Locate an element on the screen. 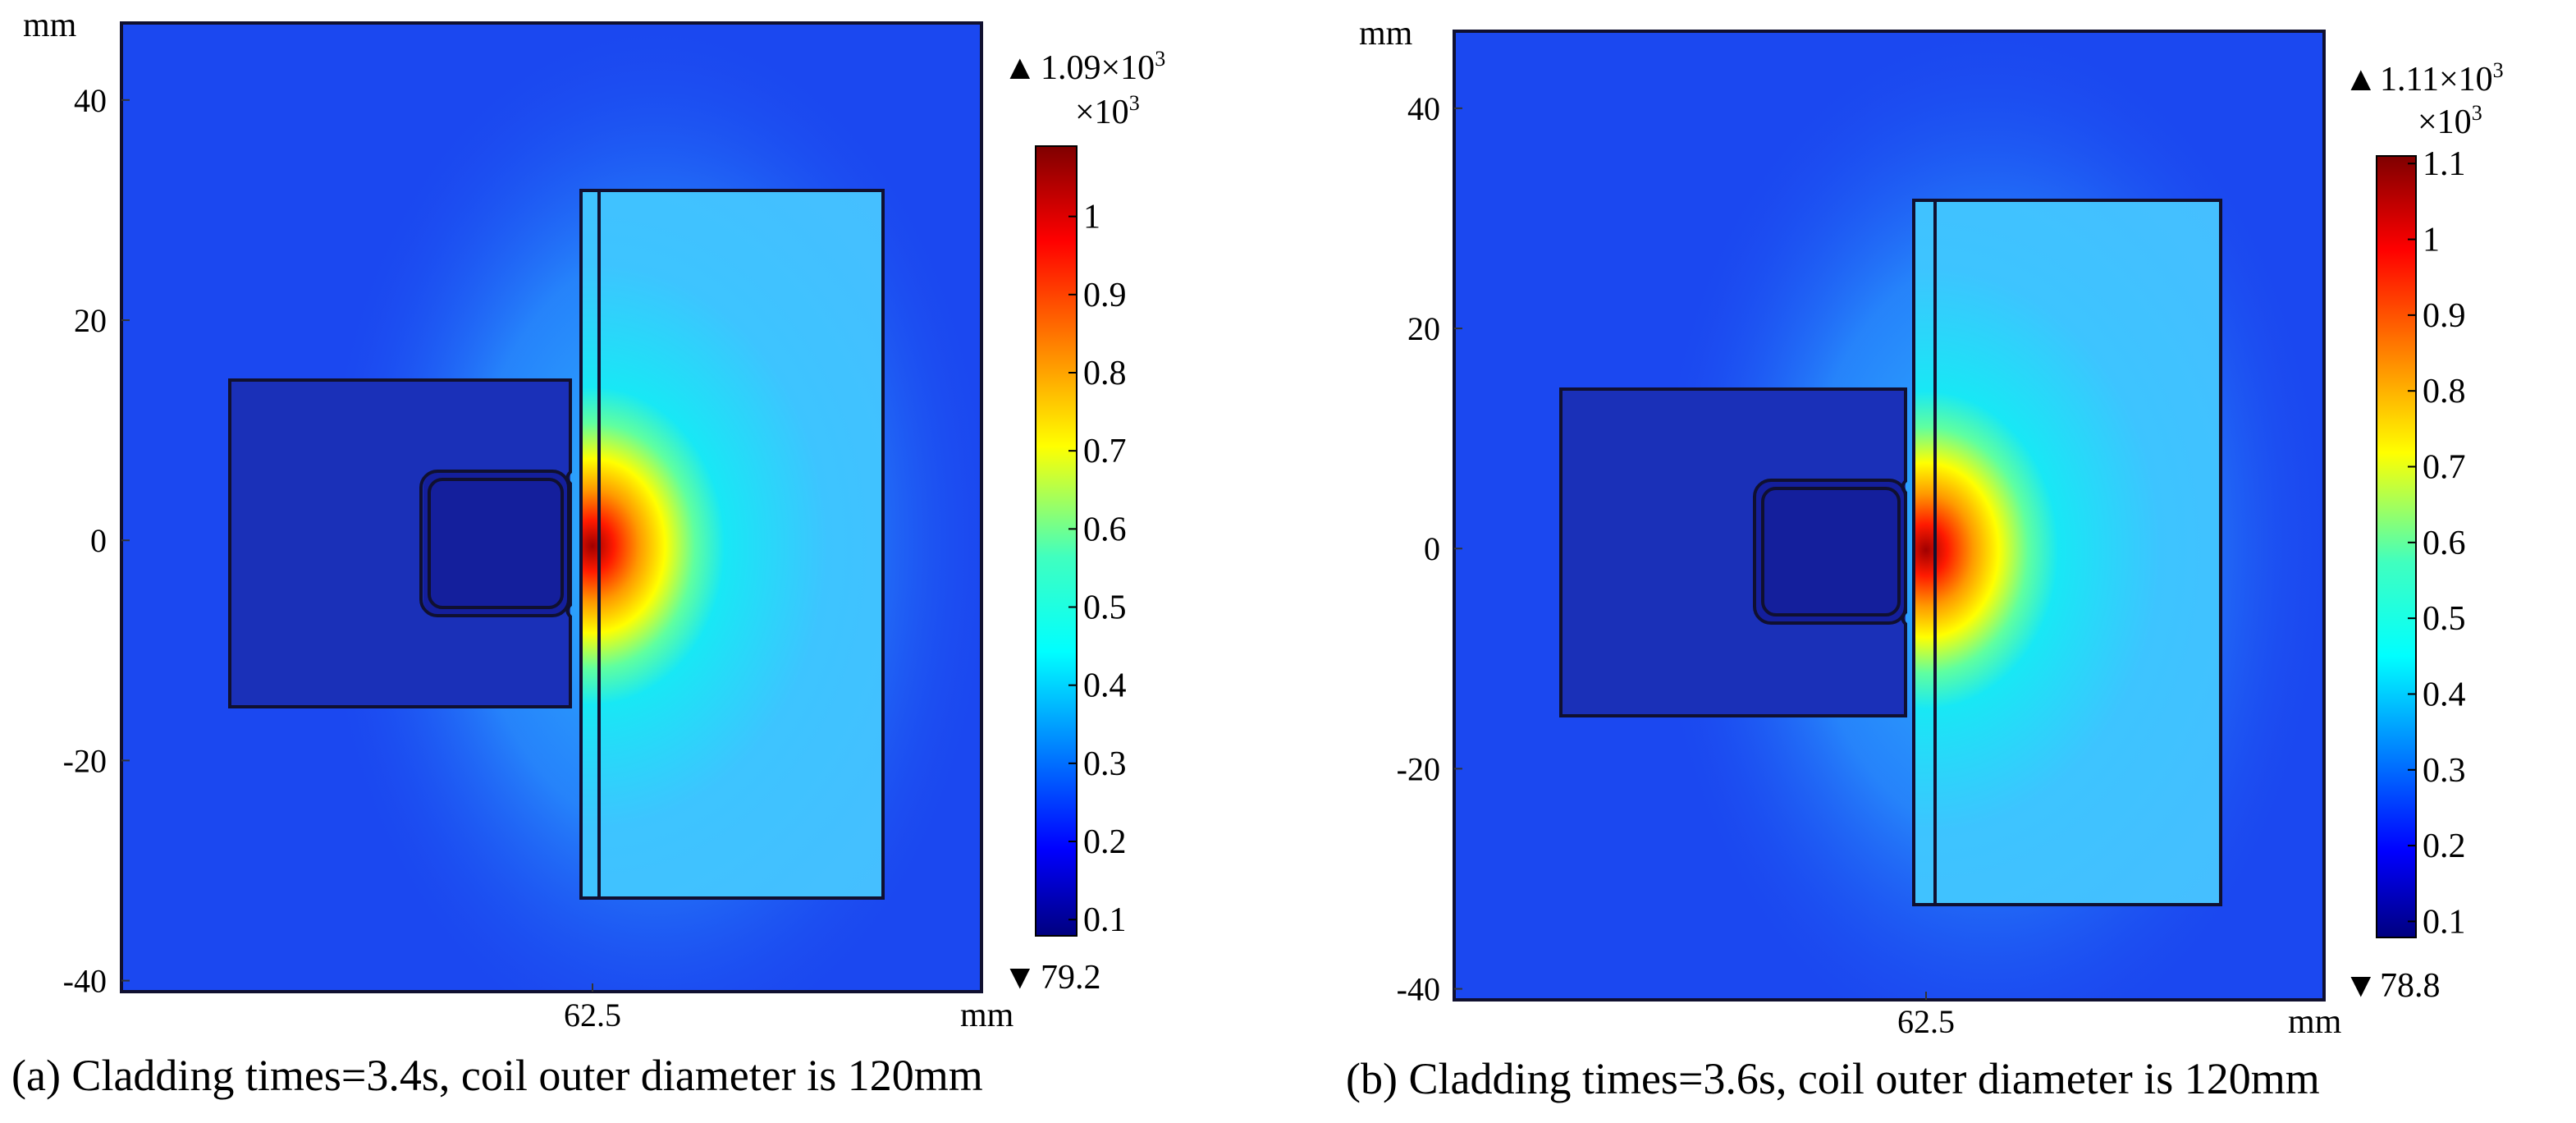  colorbar-tick-label-a: 0.6 is located at coordinates (1105, 529).